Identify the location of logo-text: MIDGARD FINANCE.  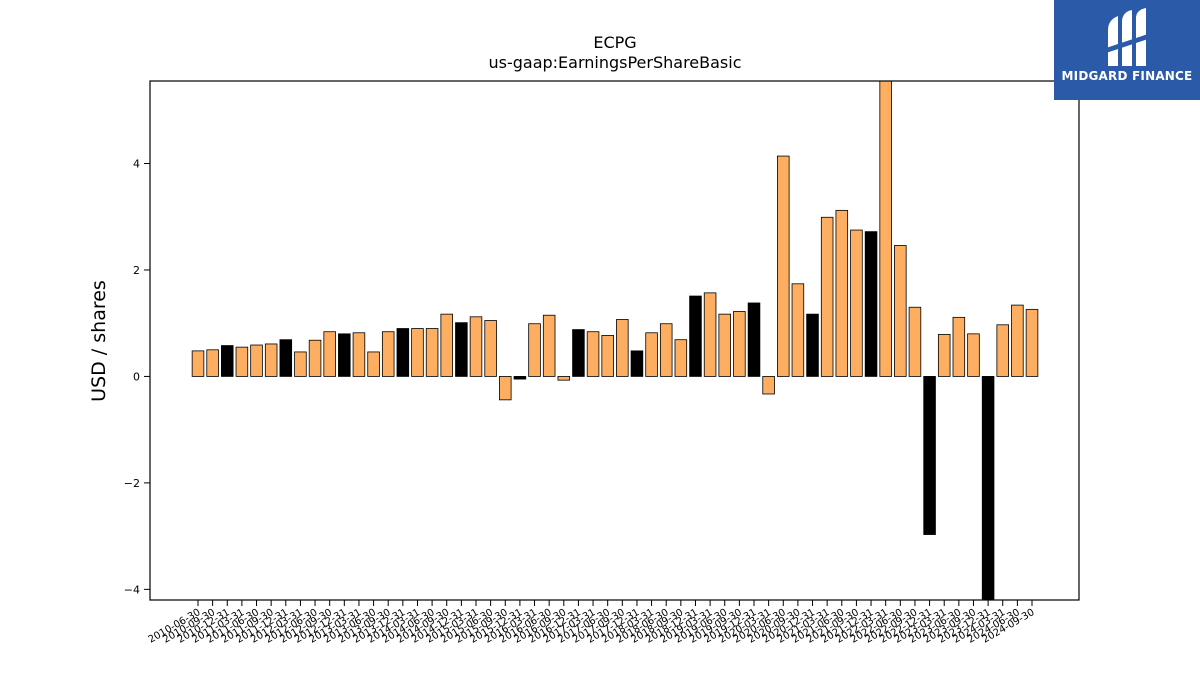
(1127, 76).